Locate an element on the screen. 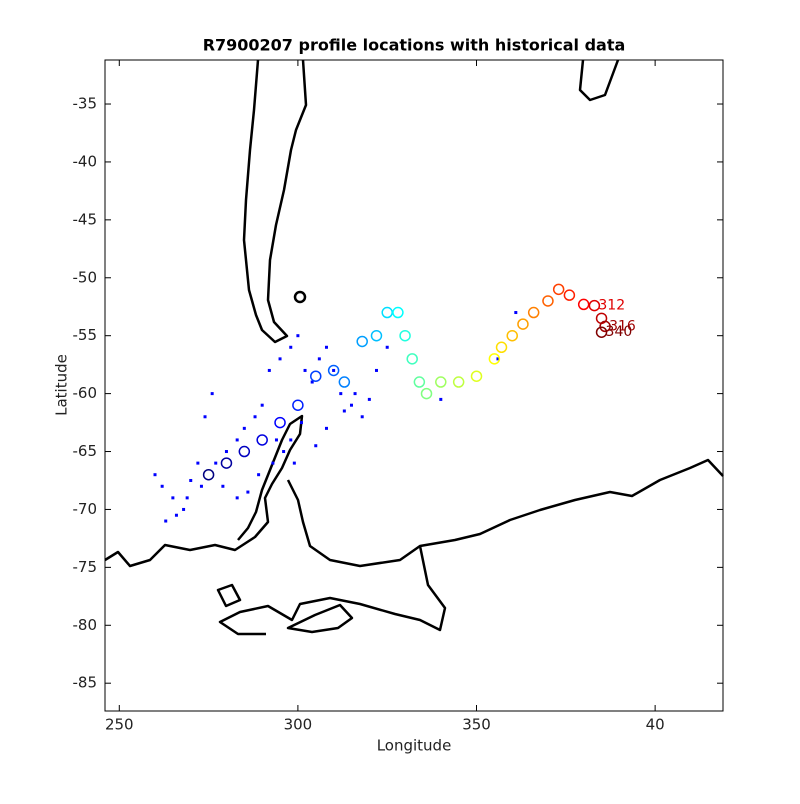 This screenshot has width=800, height=804. y-tick-label: -80 is located at coordinates (85, 625).